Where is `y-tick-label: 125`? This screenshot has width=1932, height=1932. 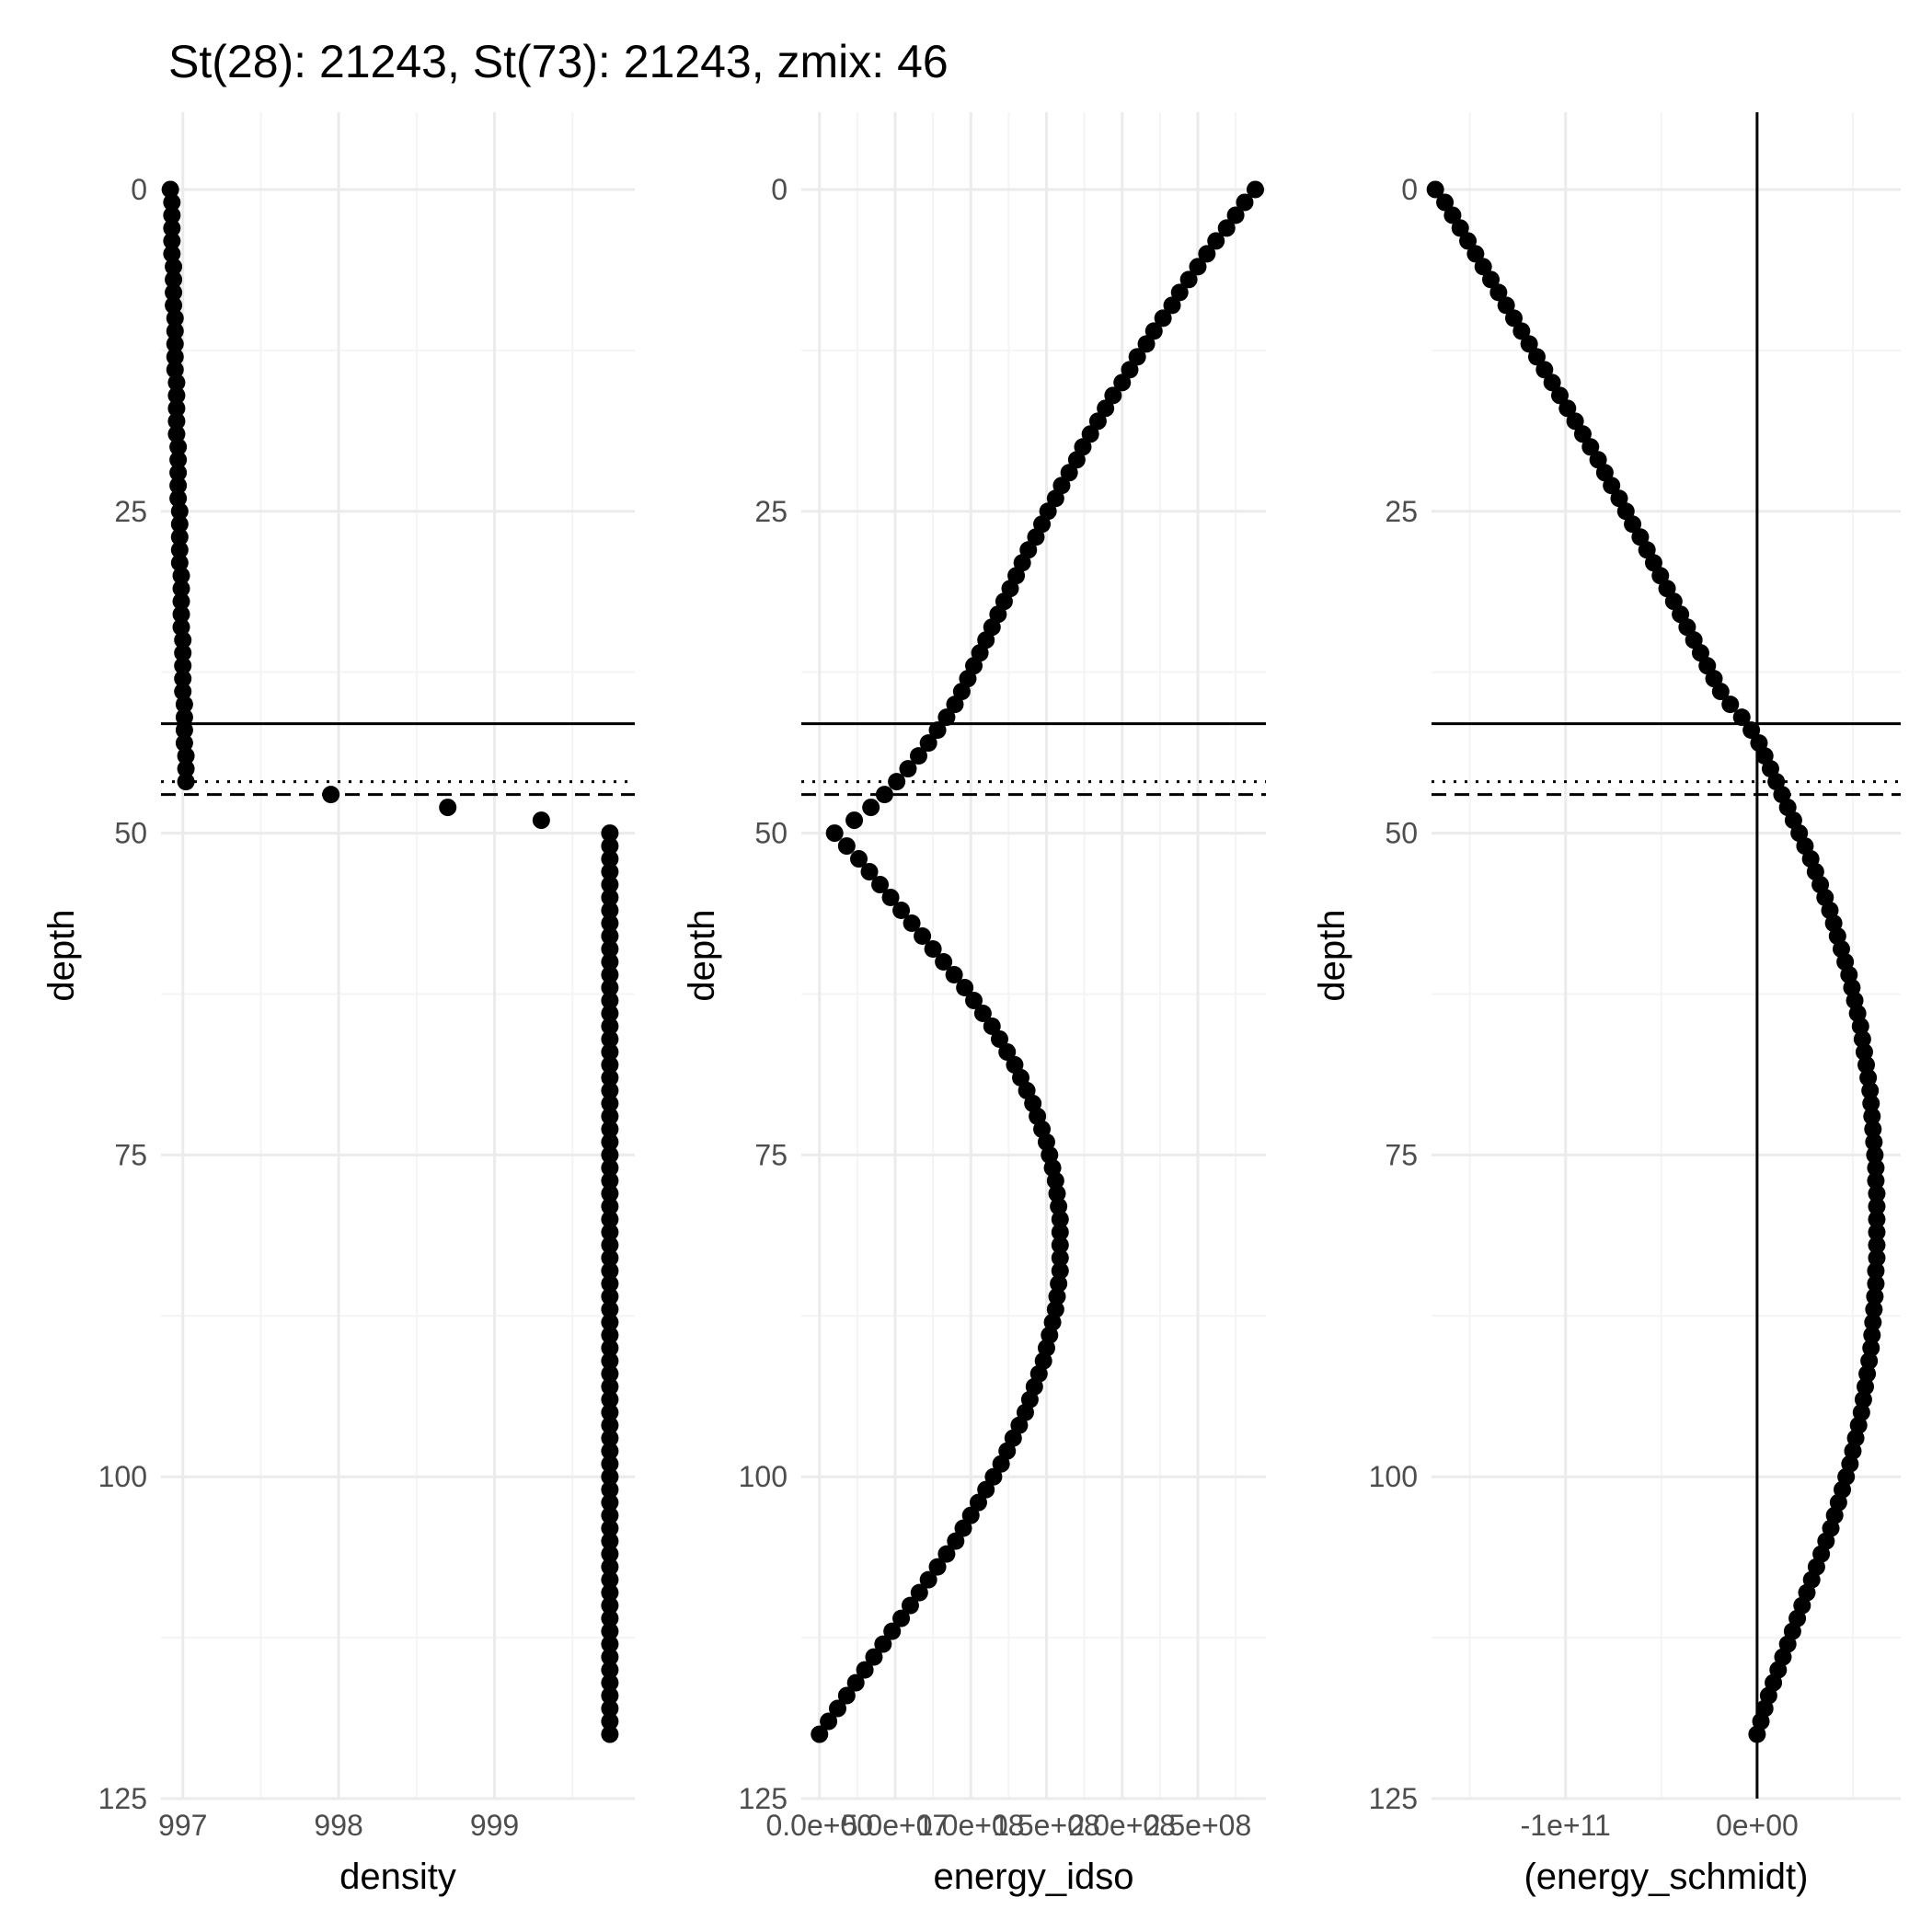 y-tick-label: 125 is located at coordinates (763, 1798).